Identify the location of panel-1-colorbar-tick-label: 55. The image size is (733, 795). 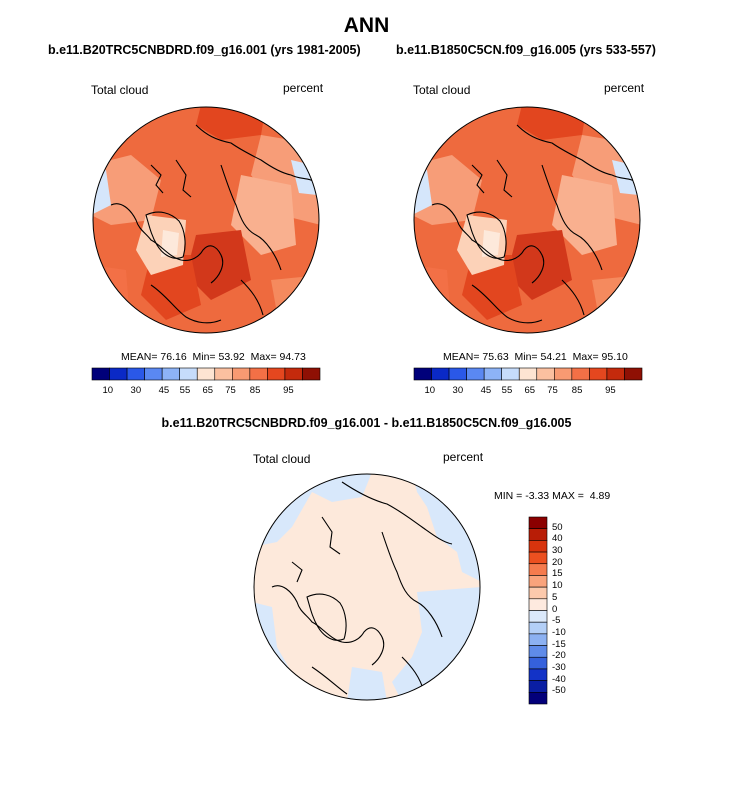
(185, 390).